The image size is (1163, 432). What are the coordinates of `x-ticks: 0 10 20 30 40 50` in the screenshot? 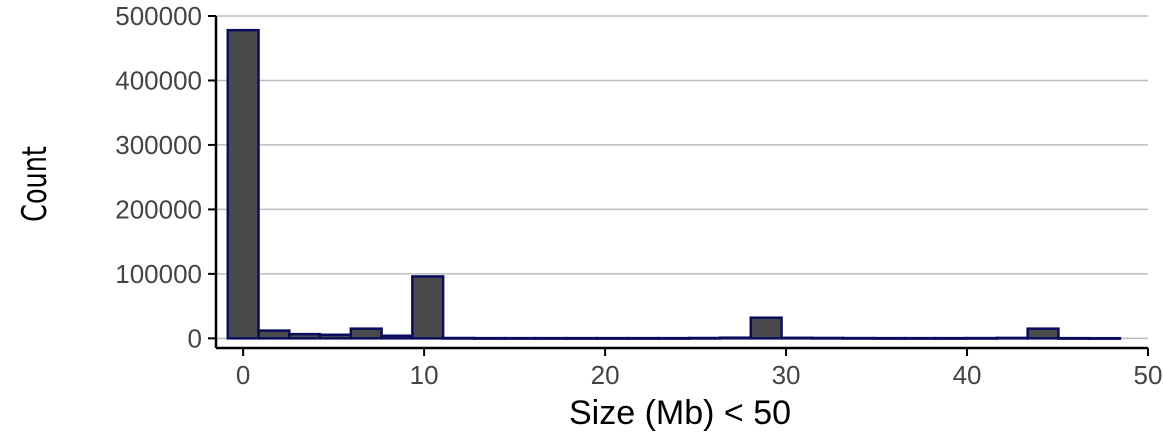 It's located at (699, 369).